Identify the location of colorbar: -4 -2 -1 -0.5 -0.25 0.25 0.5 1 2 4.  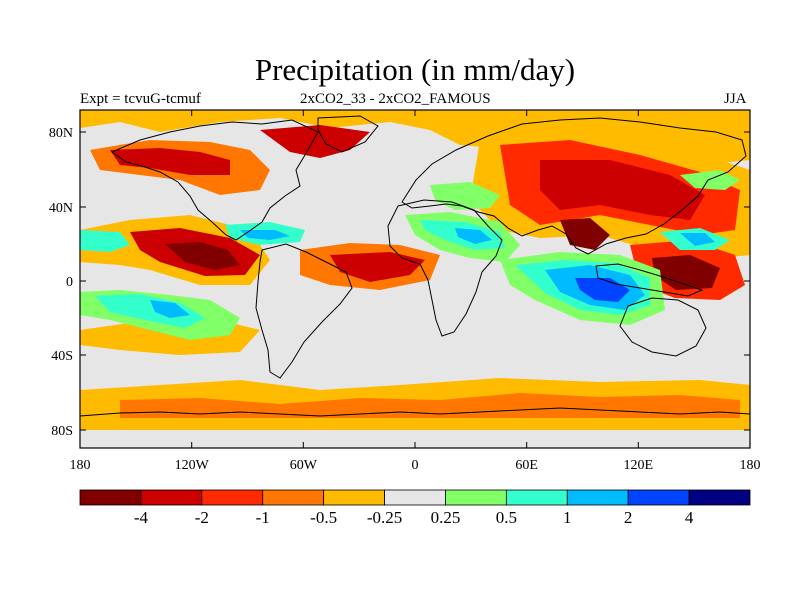
(415, 508).